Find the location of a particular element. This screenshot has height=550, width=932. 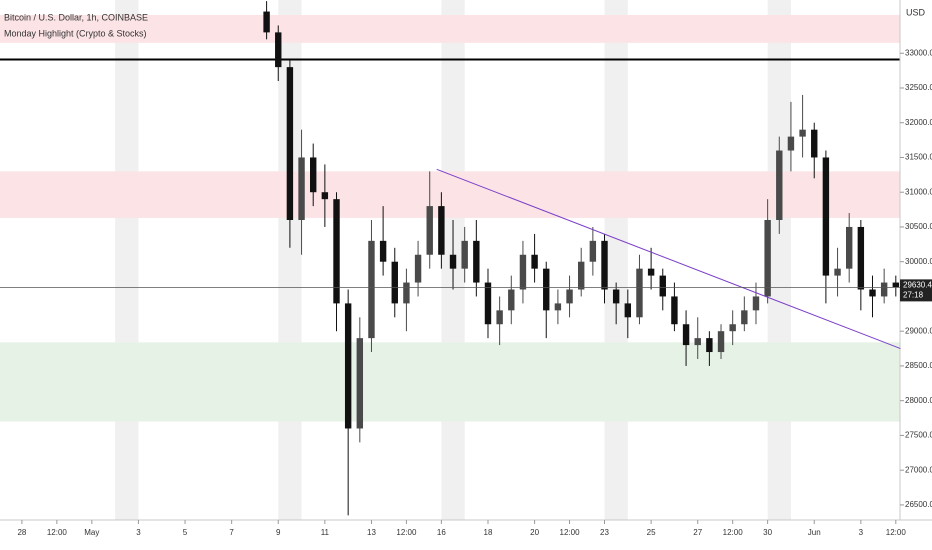

indicator-name: Monday Highlight (Crypto & Stocks) is located at coordinates (75, 33).